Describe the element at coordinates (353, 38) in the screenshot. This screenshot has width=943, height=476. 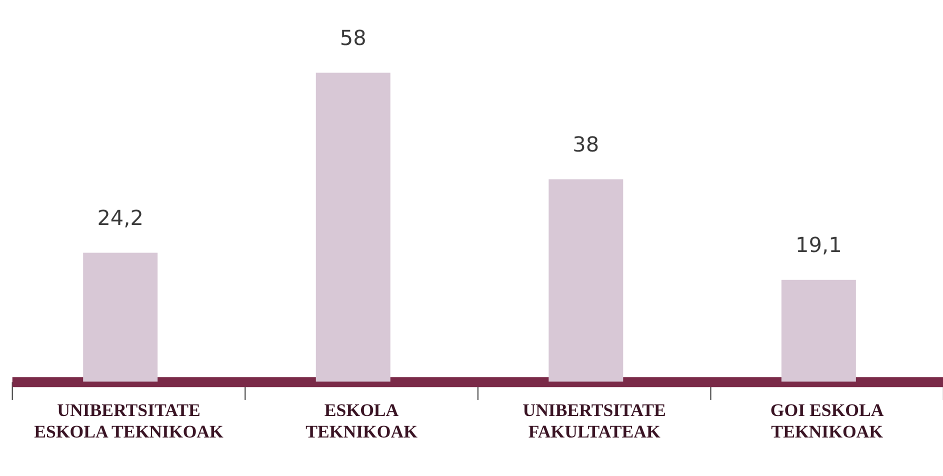
I see `data-label: 58` at that location.